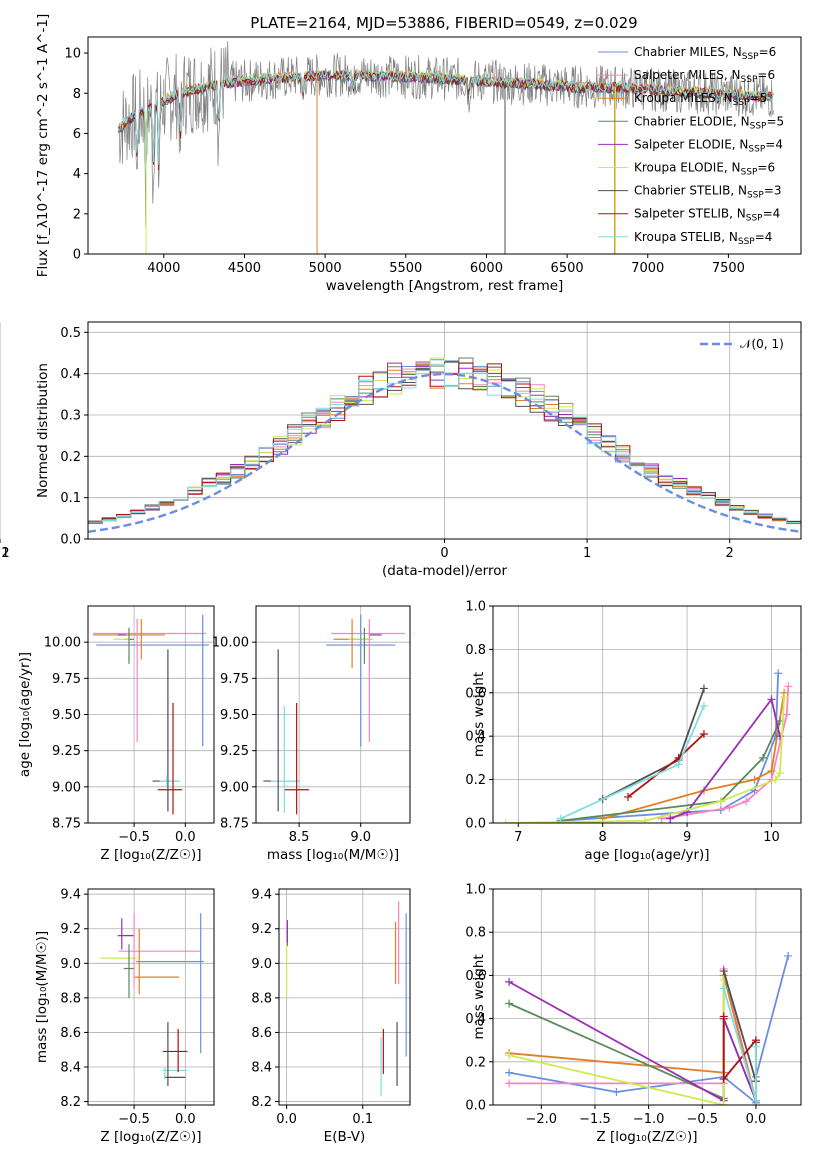 The height and width of the screenshot is (1170, 819). What do you see at coordinates (77, 174) in the screenshot?
I see `y-tick-label: 4` at bounding box center [77, 174].